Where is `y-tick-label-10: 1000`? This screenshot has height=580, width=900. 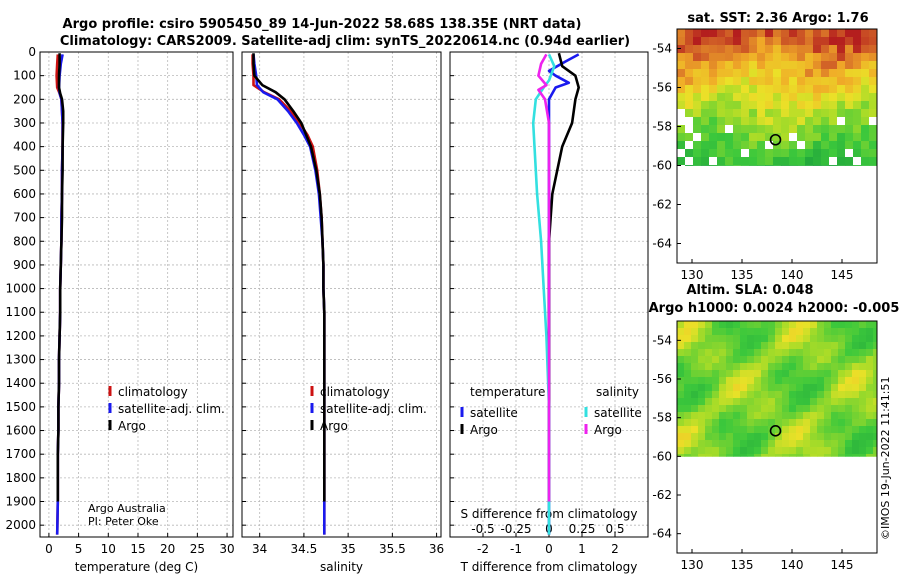
y-tick-label-10: 1000 is located at coordinates (20, 289).